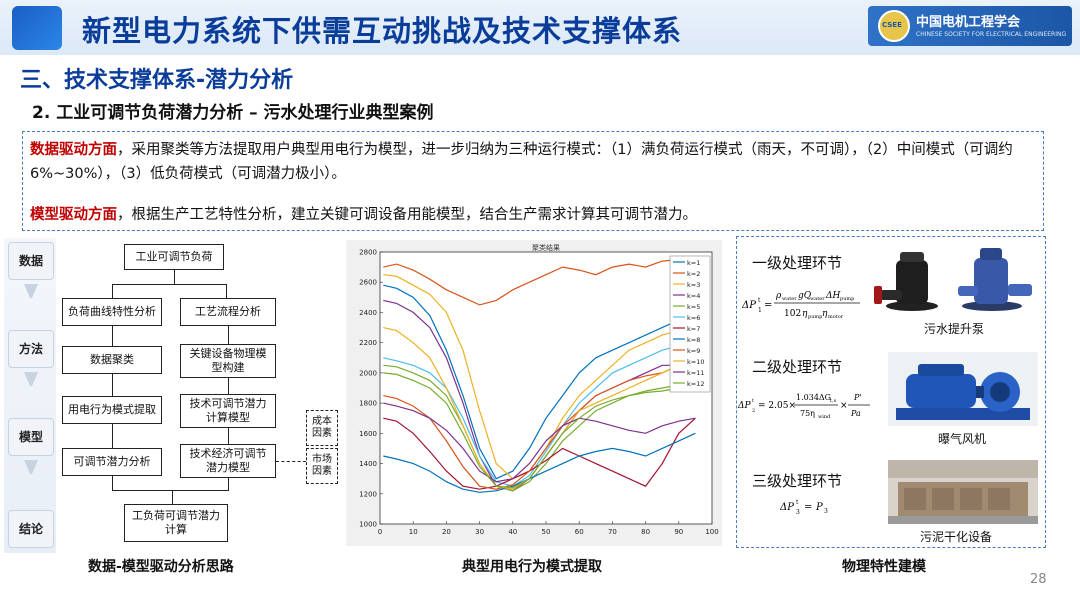  What do you see at coordinates (368, 494) in the screenshot?
I see `y-tick-label: 1200` at bounding box center [368, 494].